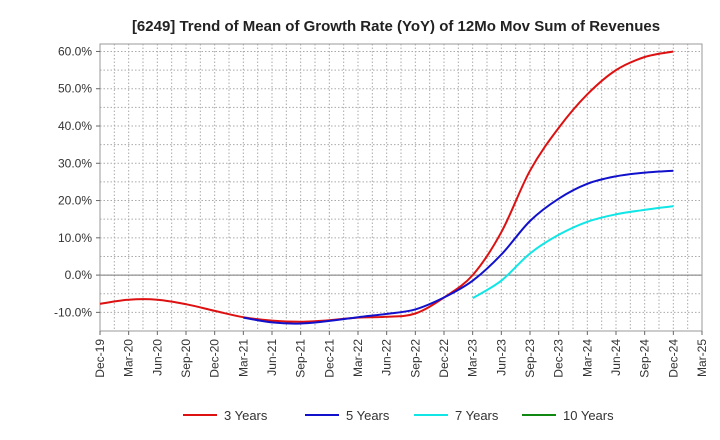 The height and width of the screenshot is (440, 720). What do you see at coordinates (186, 358) in the screenshot?
I see `x-tick-label: Sep-20` at bounding box center [186, 358].